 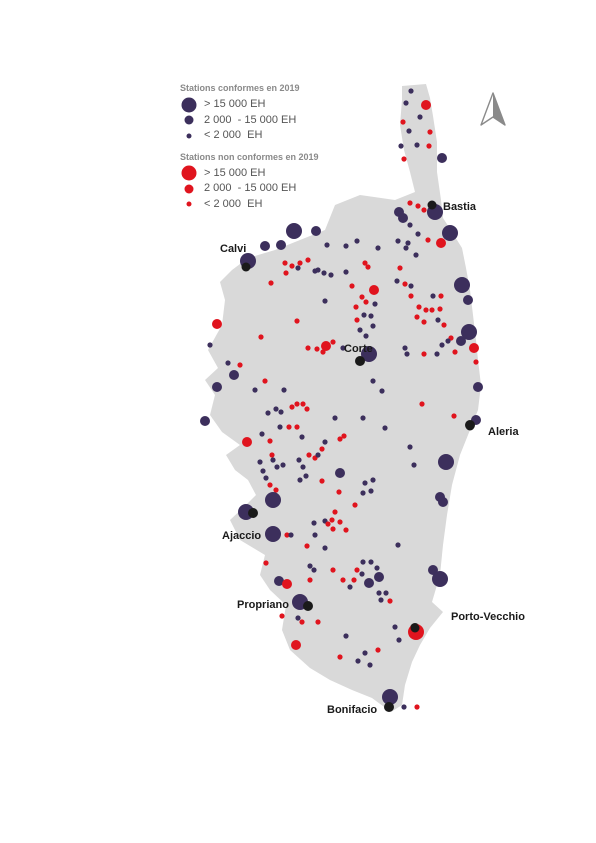 What do you see at coordinates (233, 135) in the screenshot?
I see `legend-label: < 2 000 EH` at bounding box center [233, 135].